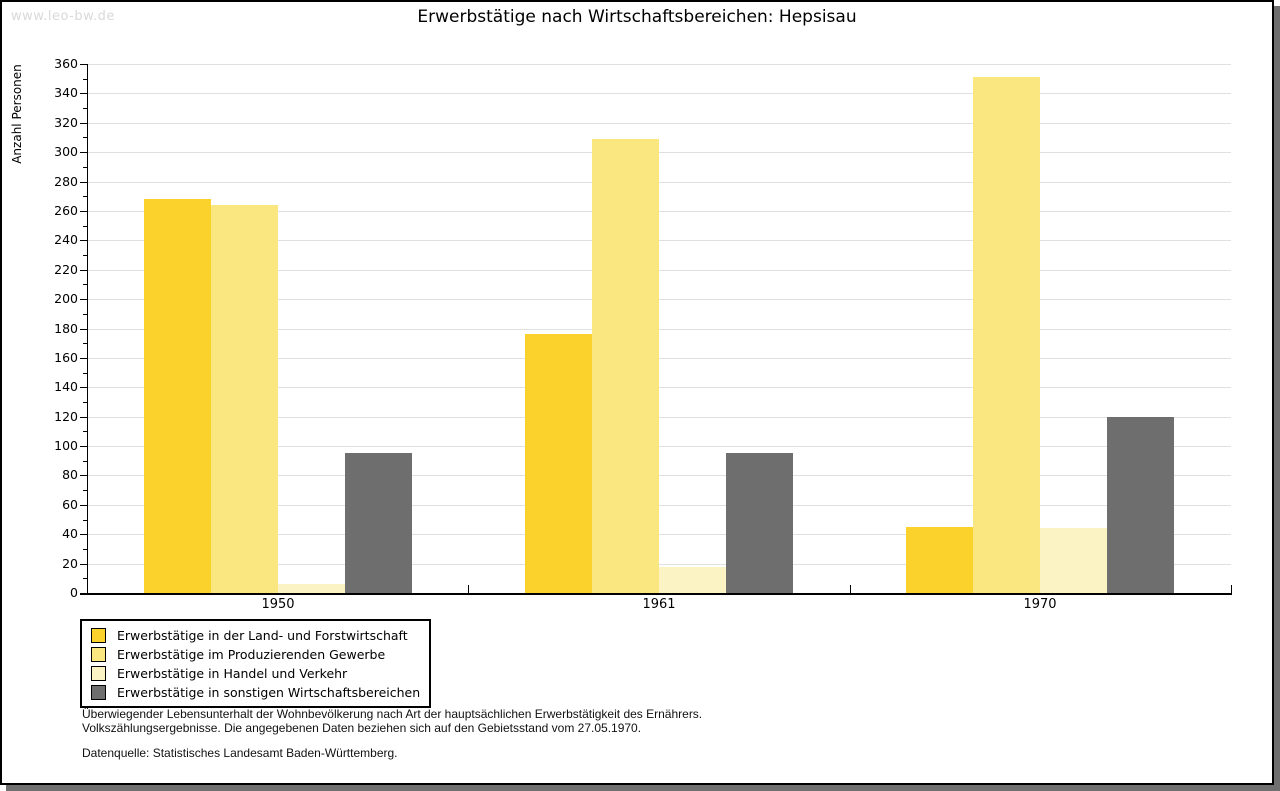 The width and height of the screenshot is (1280, 791). Describe the element at coordinates (66, 386) in the screenshot. I see `y-tick-label: 140` at that location.